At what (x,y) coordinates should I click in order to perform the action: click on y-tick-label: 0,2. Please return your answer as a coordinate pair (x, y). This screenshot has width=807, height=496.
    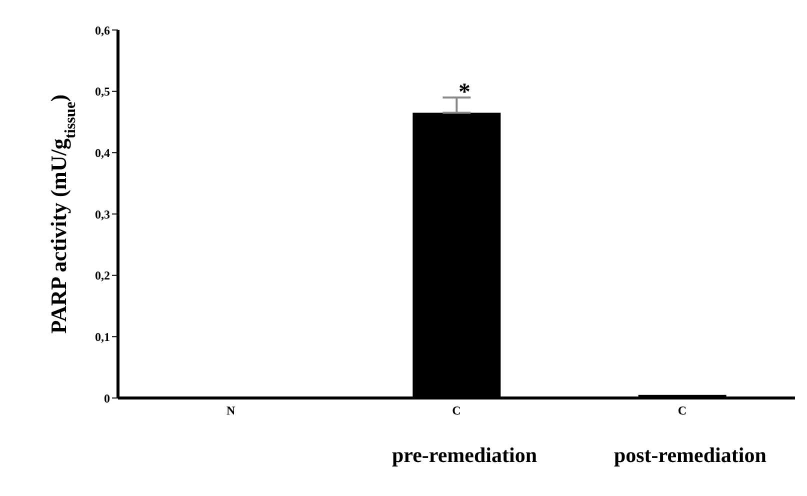
    Looking at the image, I should click on (102, 275).